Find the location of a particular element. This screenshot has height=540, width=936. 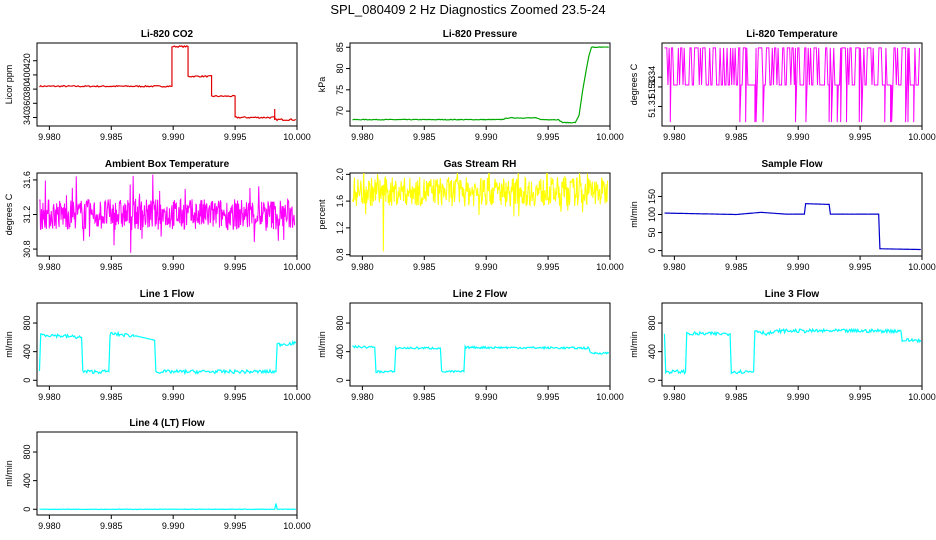

panel-6-y-tick-label: 150 is located at coordinates (652, 196).